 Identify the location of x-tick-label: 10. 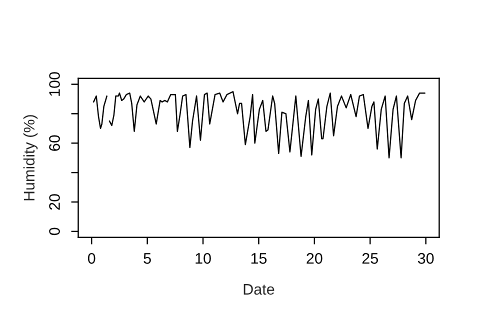
(203, 258).